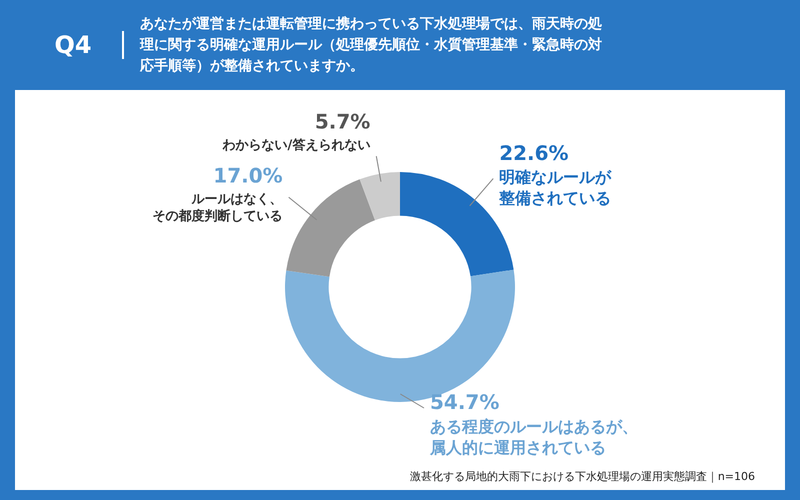 The image size is (800, 500). Describe the element at coordinates (296, 145) in the screenshot. I see `slice-label: わからない/答えられない` at that location.